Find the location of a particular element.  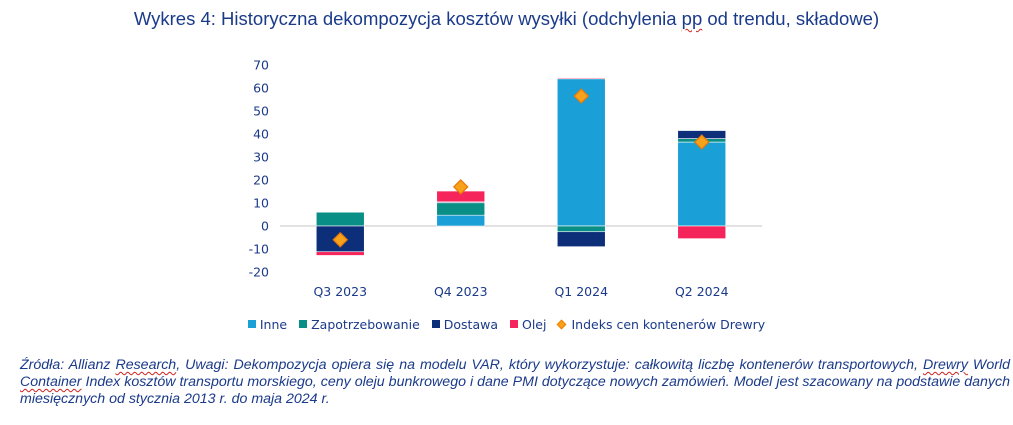

legend-item: Zapotrzebowanie is located at coordinates (359, 324).